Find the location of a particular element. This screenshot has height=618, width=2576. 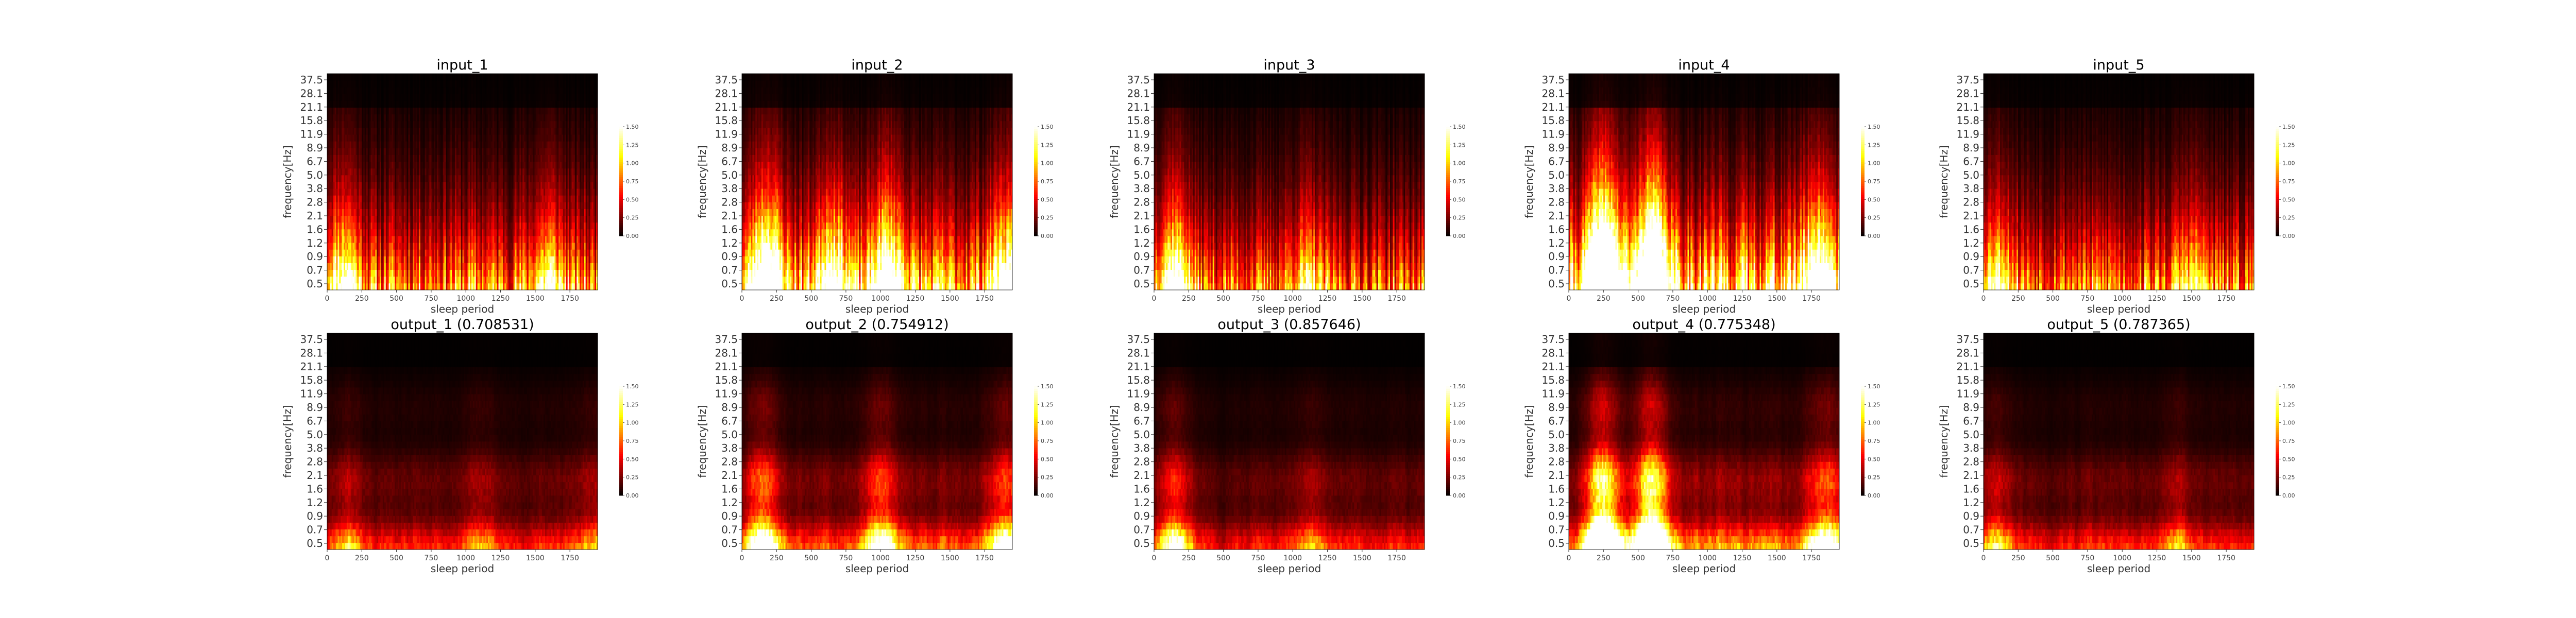

y-axis-label: frequency[Hz] is located at coordinates (1529, 441).